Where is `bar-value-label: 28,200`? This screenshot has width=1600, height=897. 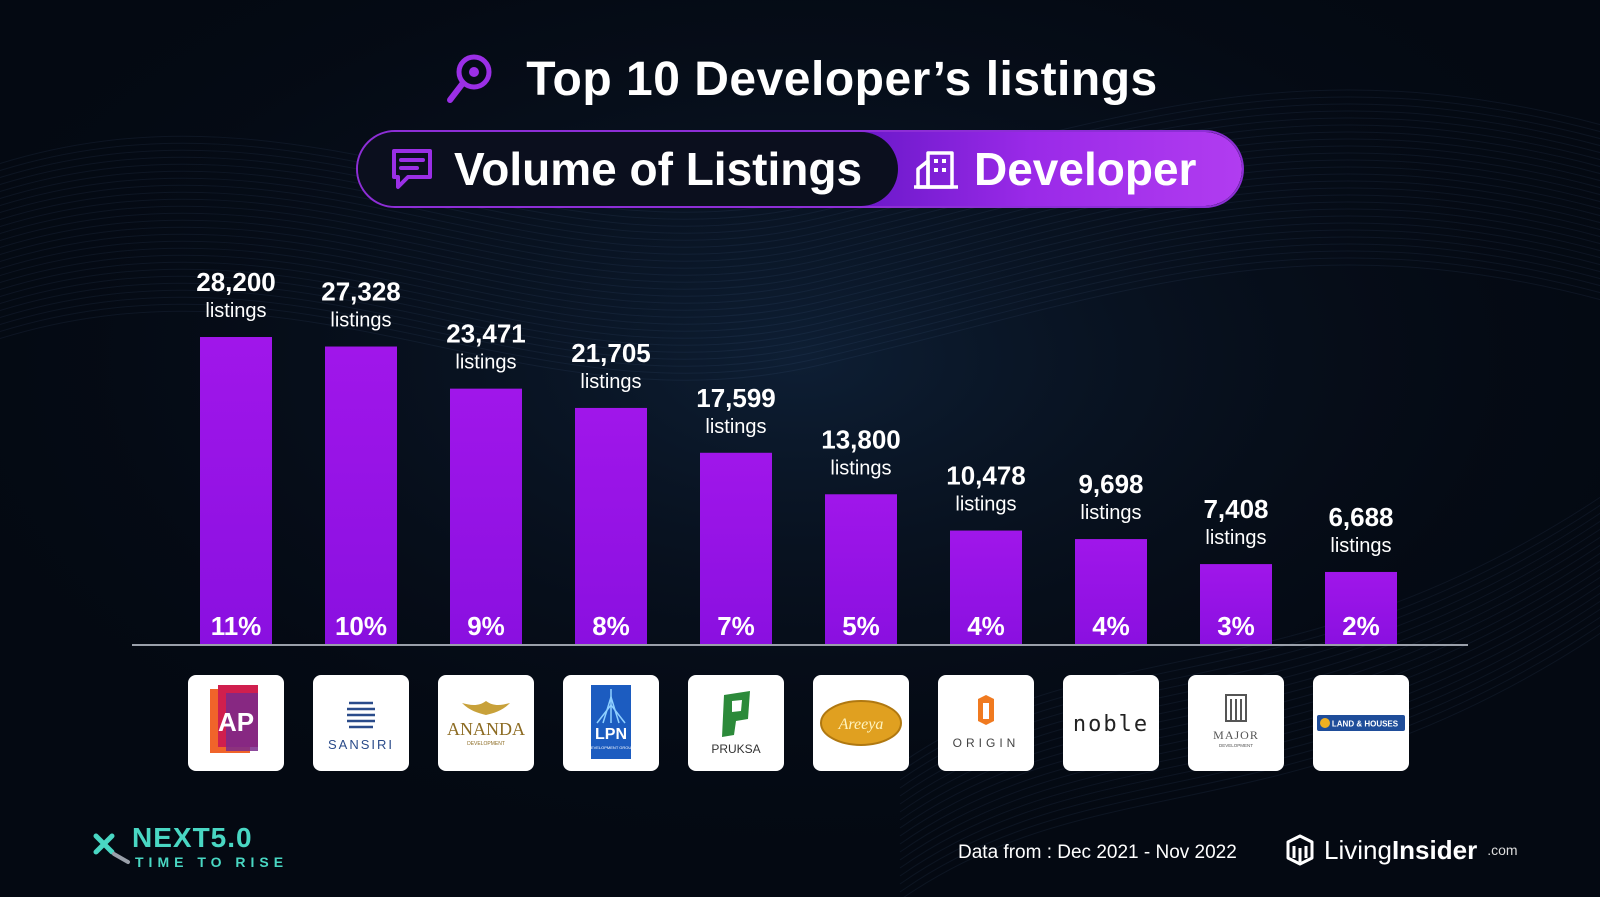
bar-value-label: 28,200 is located at coordinates (236, 282).